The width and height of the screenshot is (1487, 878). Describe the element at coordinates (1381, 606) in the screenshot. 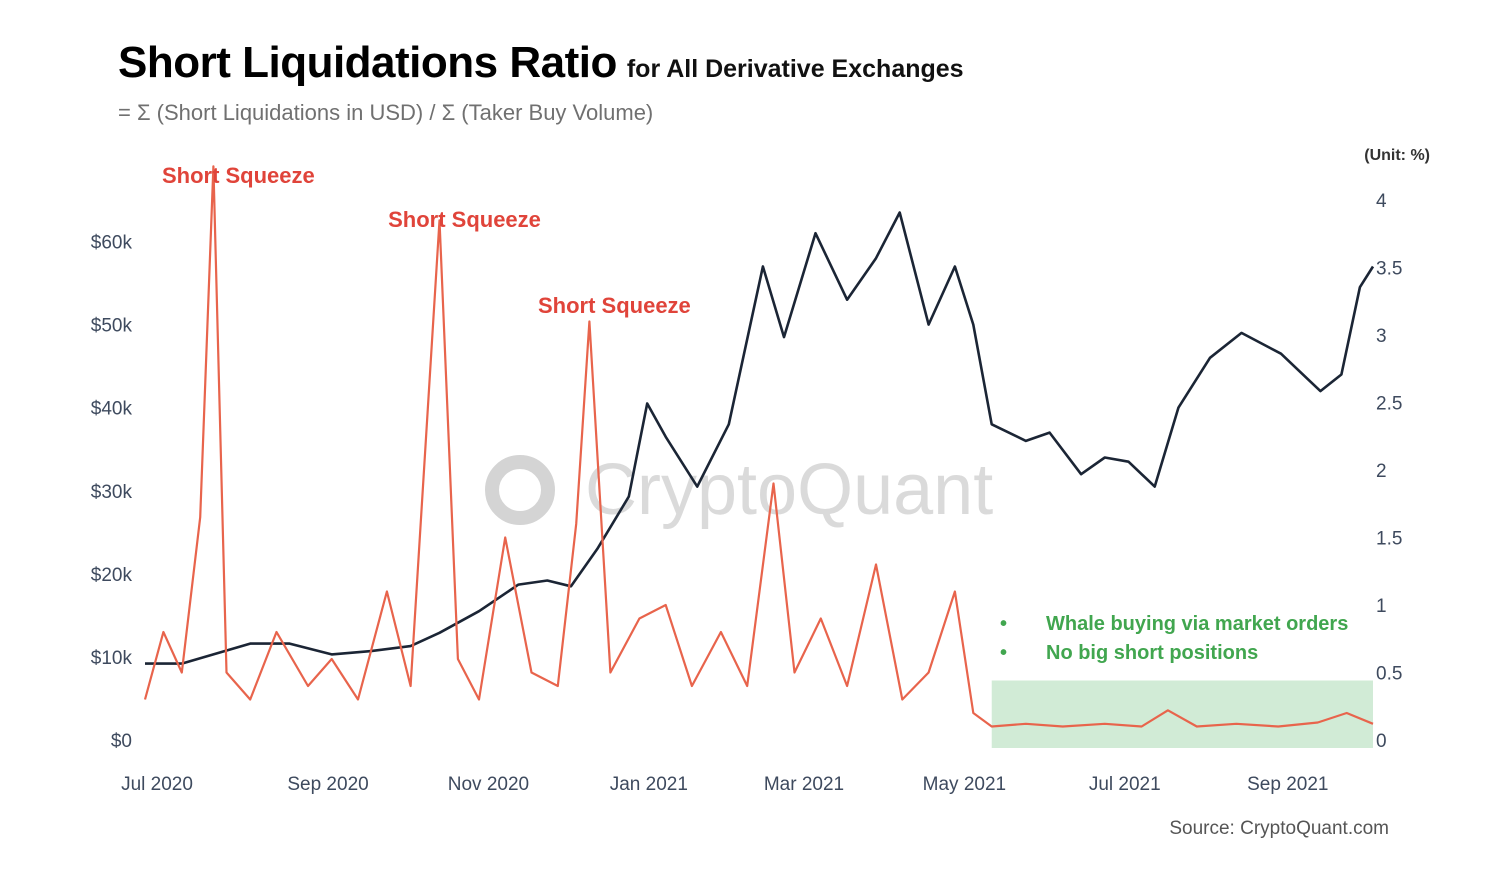

I see `y-right-tick-label: 1` at that location.